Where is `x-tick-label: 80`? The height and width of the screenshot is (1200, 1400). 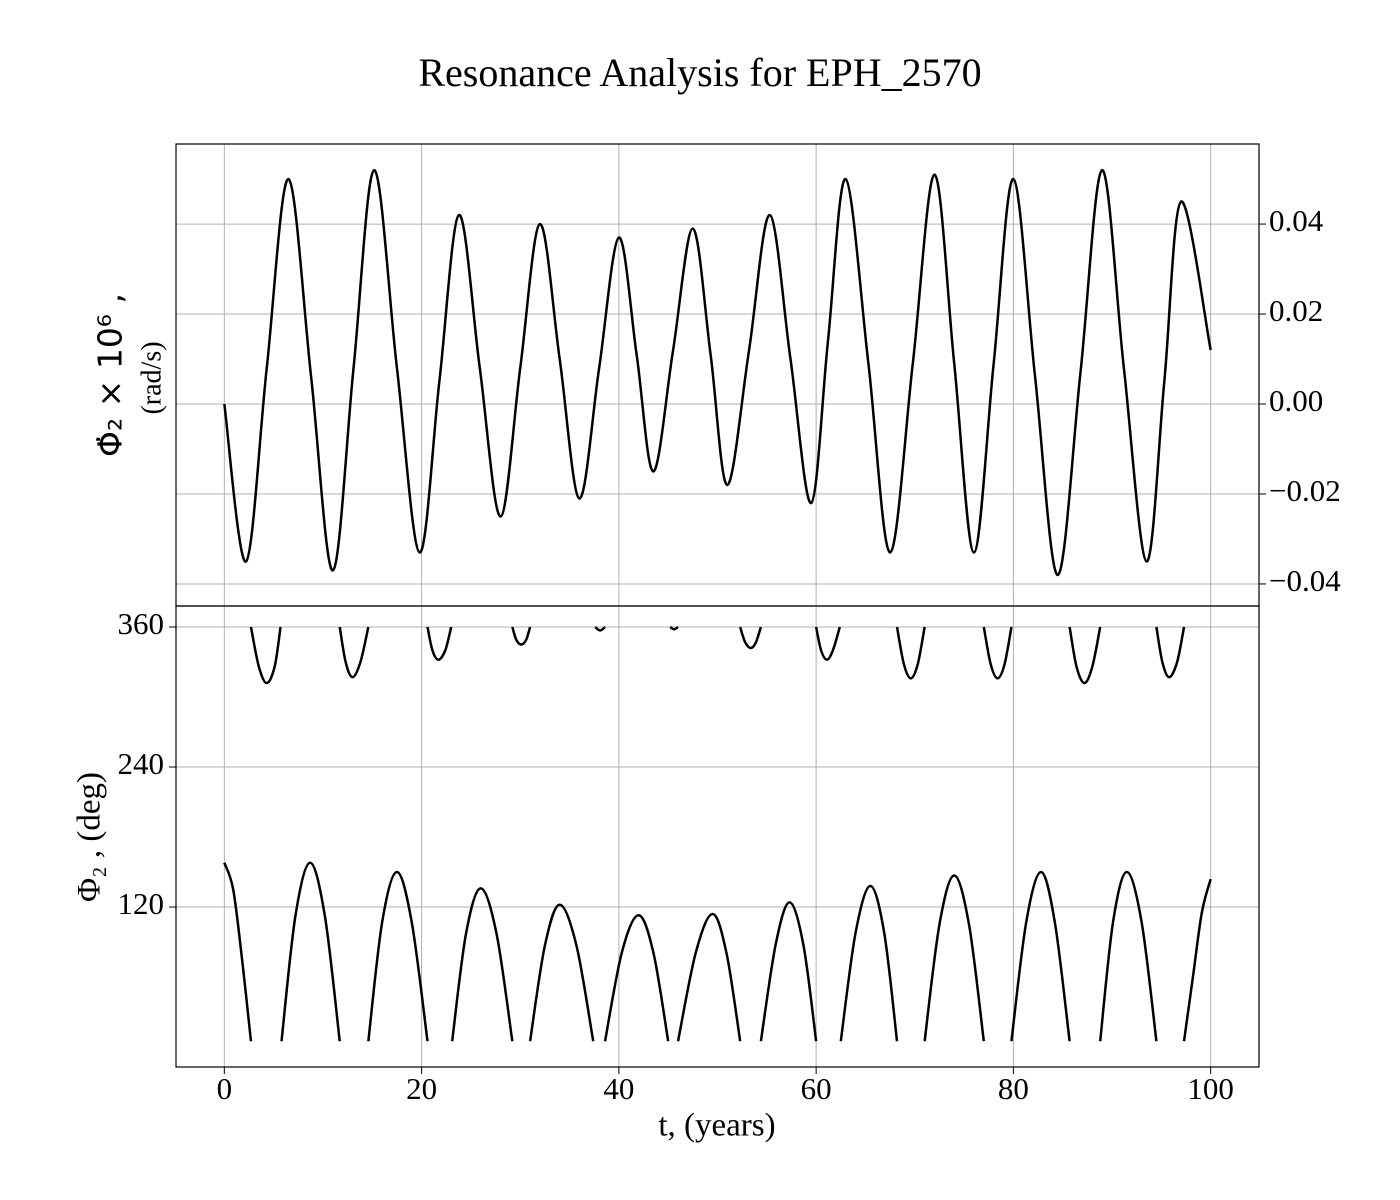 x-tick-label: 80 is located at coordinates (1013, 1088).